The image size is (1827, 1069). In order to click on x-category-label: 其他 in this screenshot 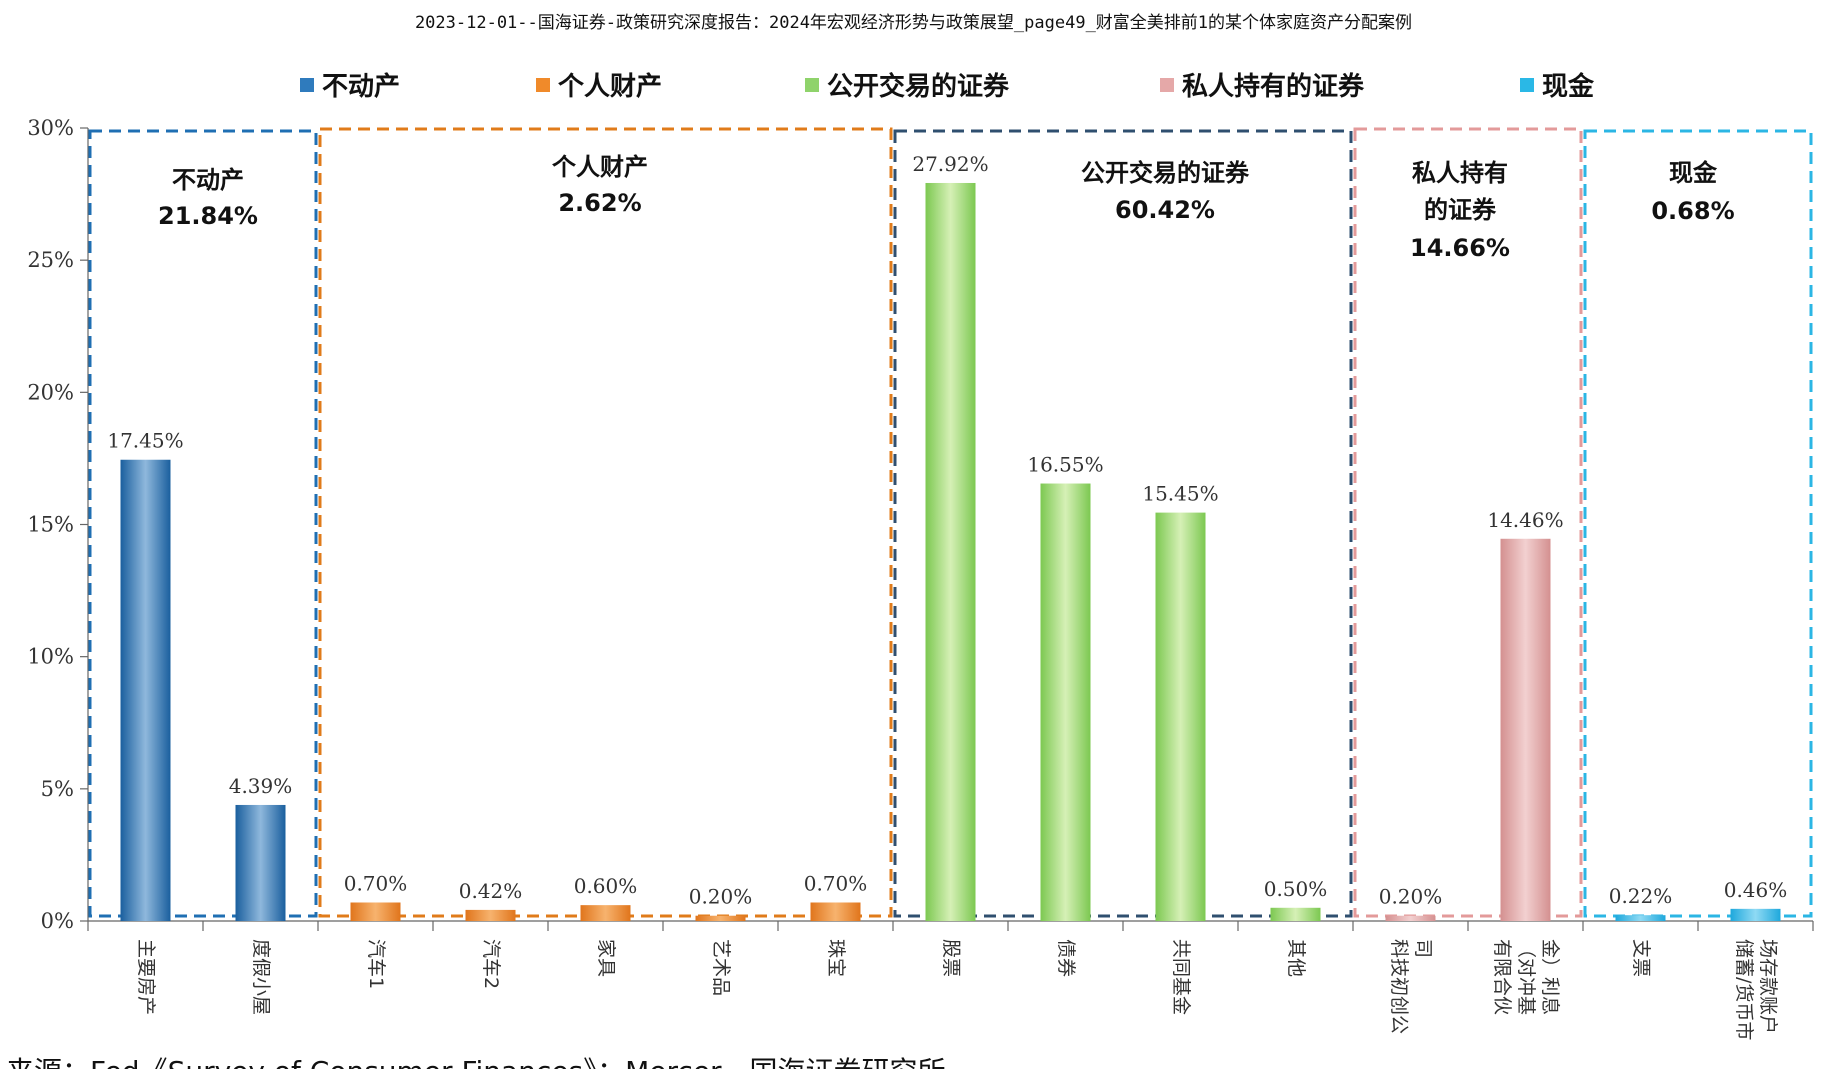, I will do `click(1296, 958)`.